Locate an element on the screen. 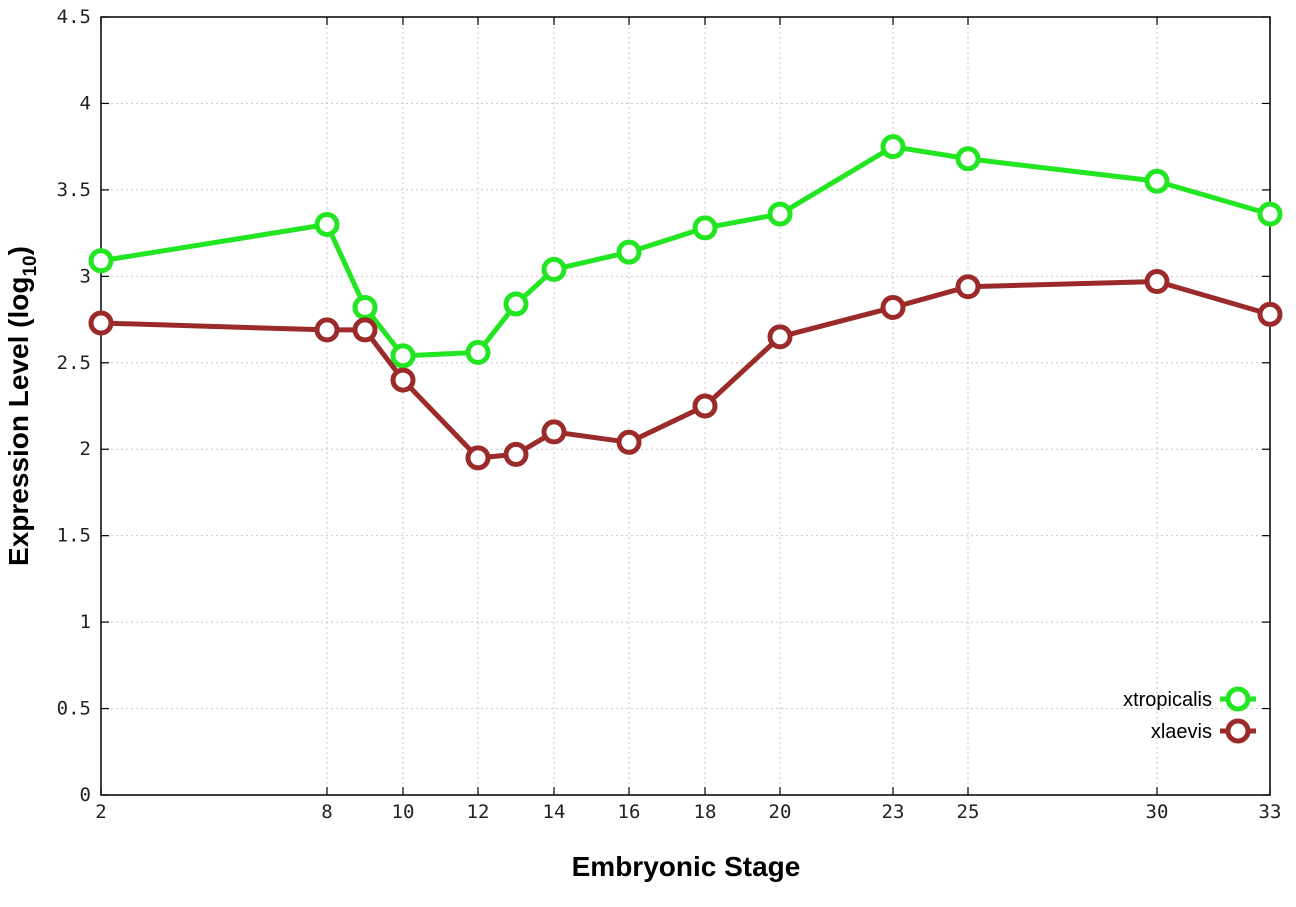 Image resolution: width=1296 pixels, height=907 pixels. x-tick-label: 25 is located at coordinates (968, 812).